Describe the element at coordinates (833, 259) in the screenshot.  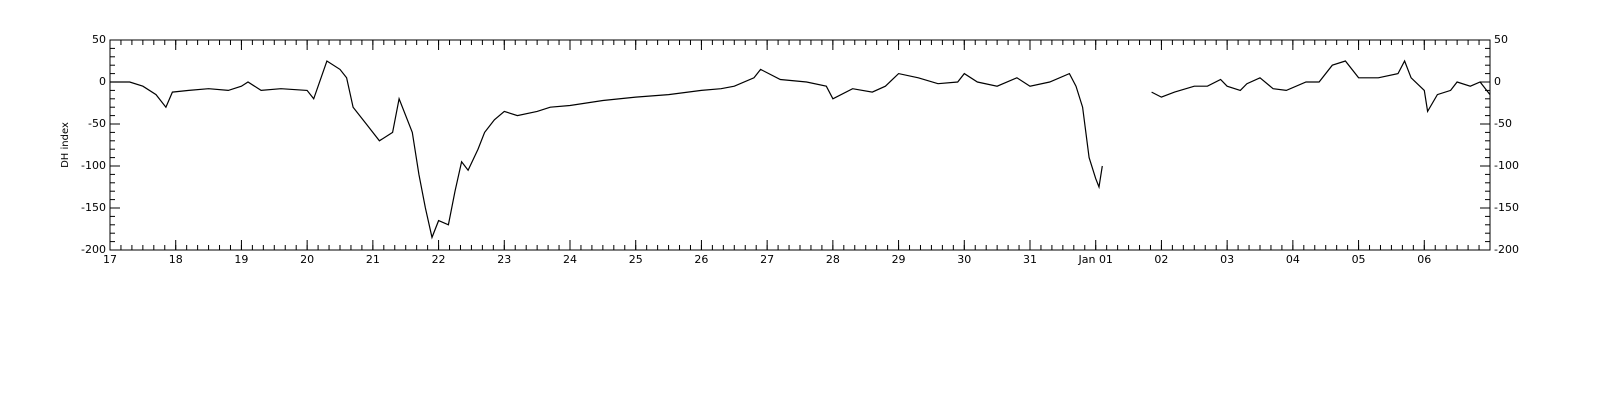
I see `x-tick-label: 28` at that location.